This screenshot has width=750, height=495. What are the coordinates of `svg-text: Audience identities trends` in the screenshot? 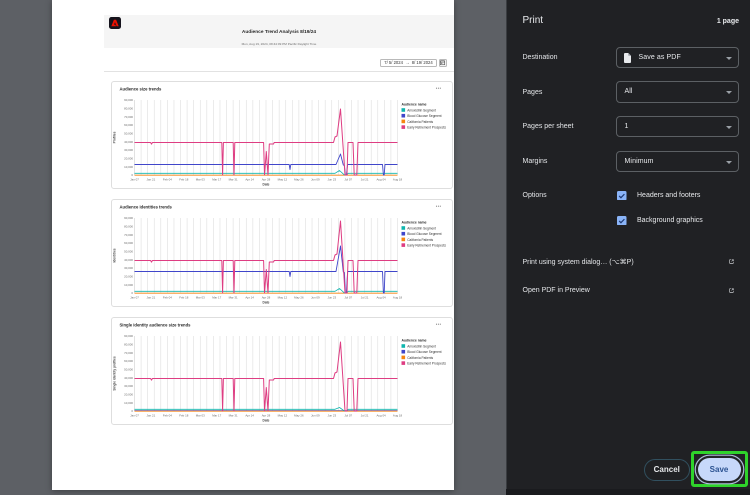 It's located at (145, 207).